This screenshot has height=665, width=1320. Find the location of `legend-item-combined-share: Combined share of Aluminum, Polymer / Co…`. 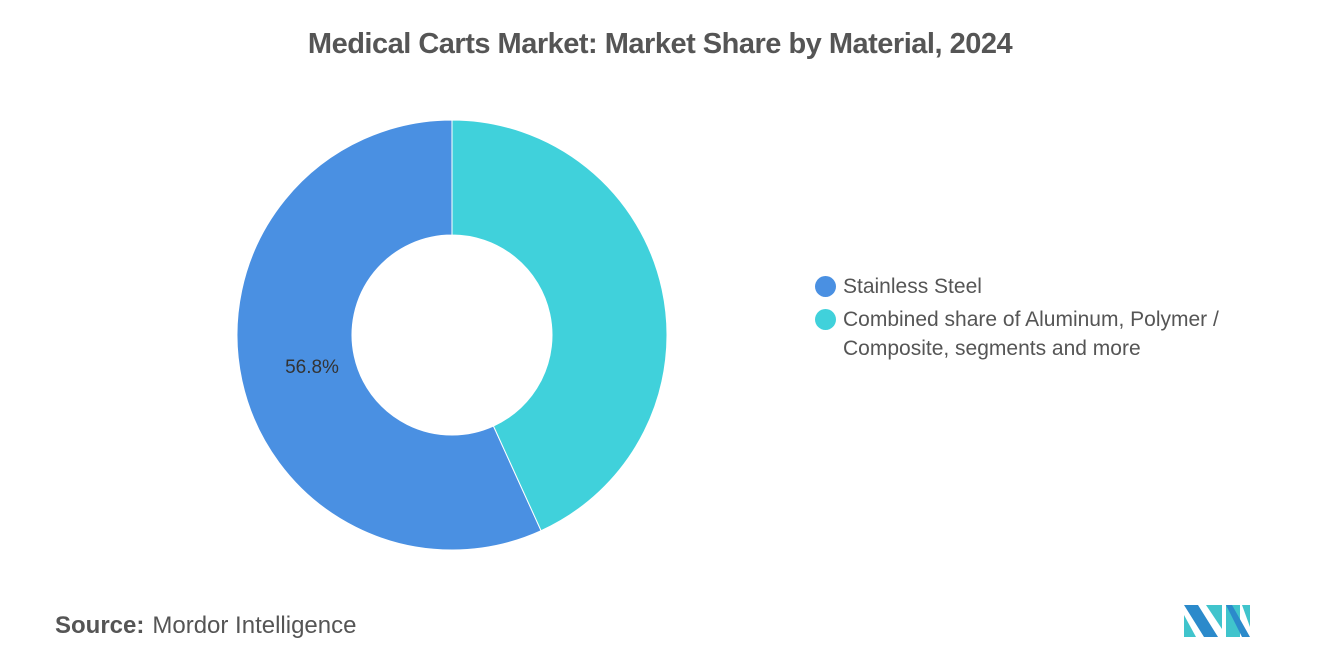

legend-item-combined-share: Combined share of Aluminum, Polymer / Co… is located at coordinates (1040, 334).